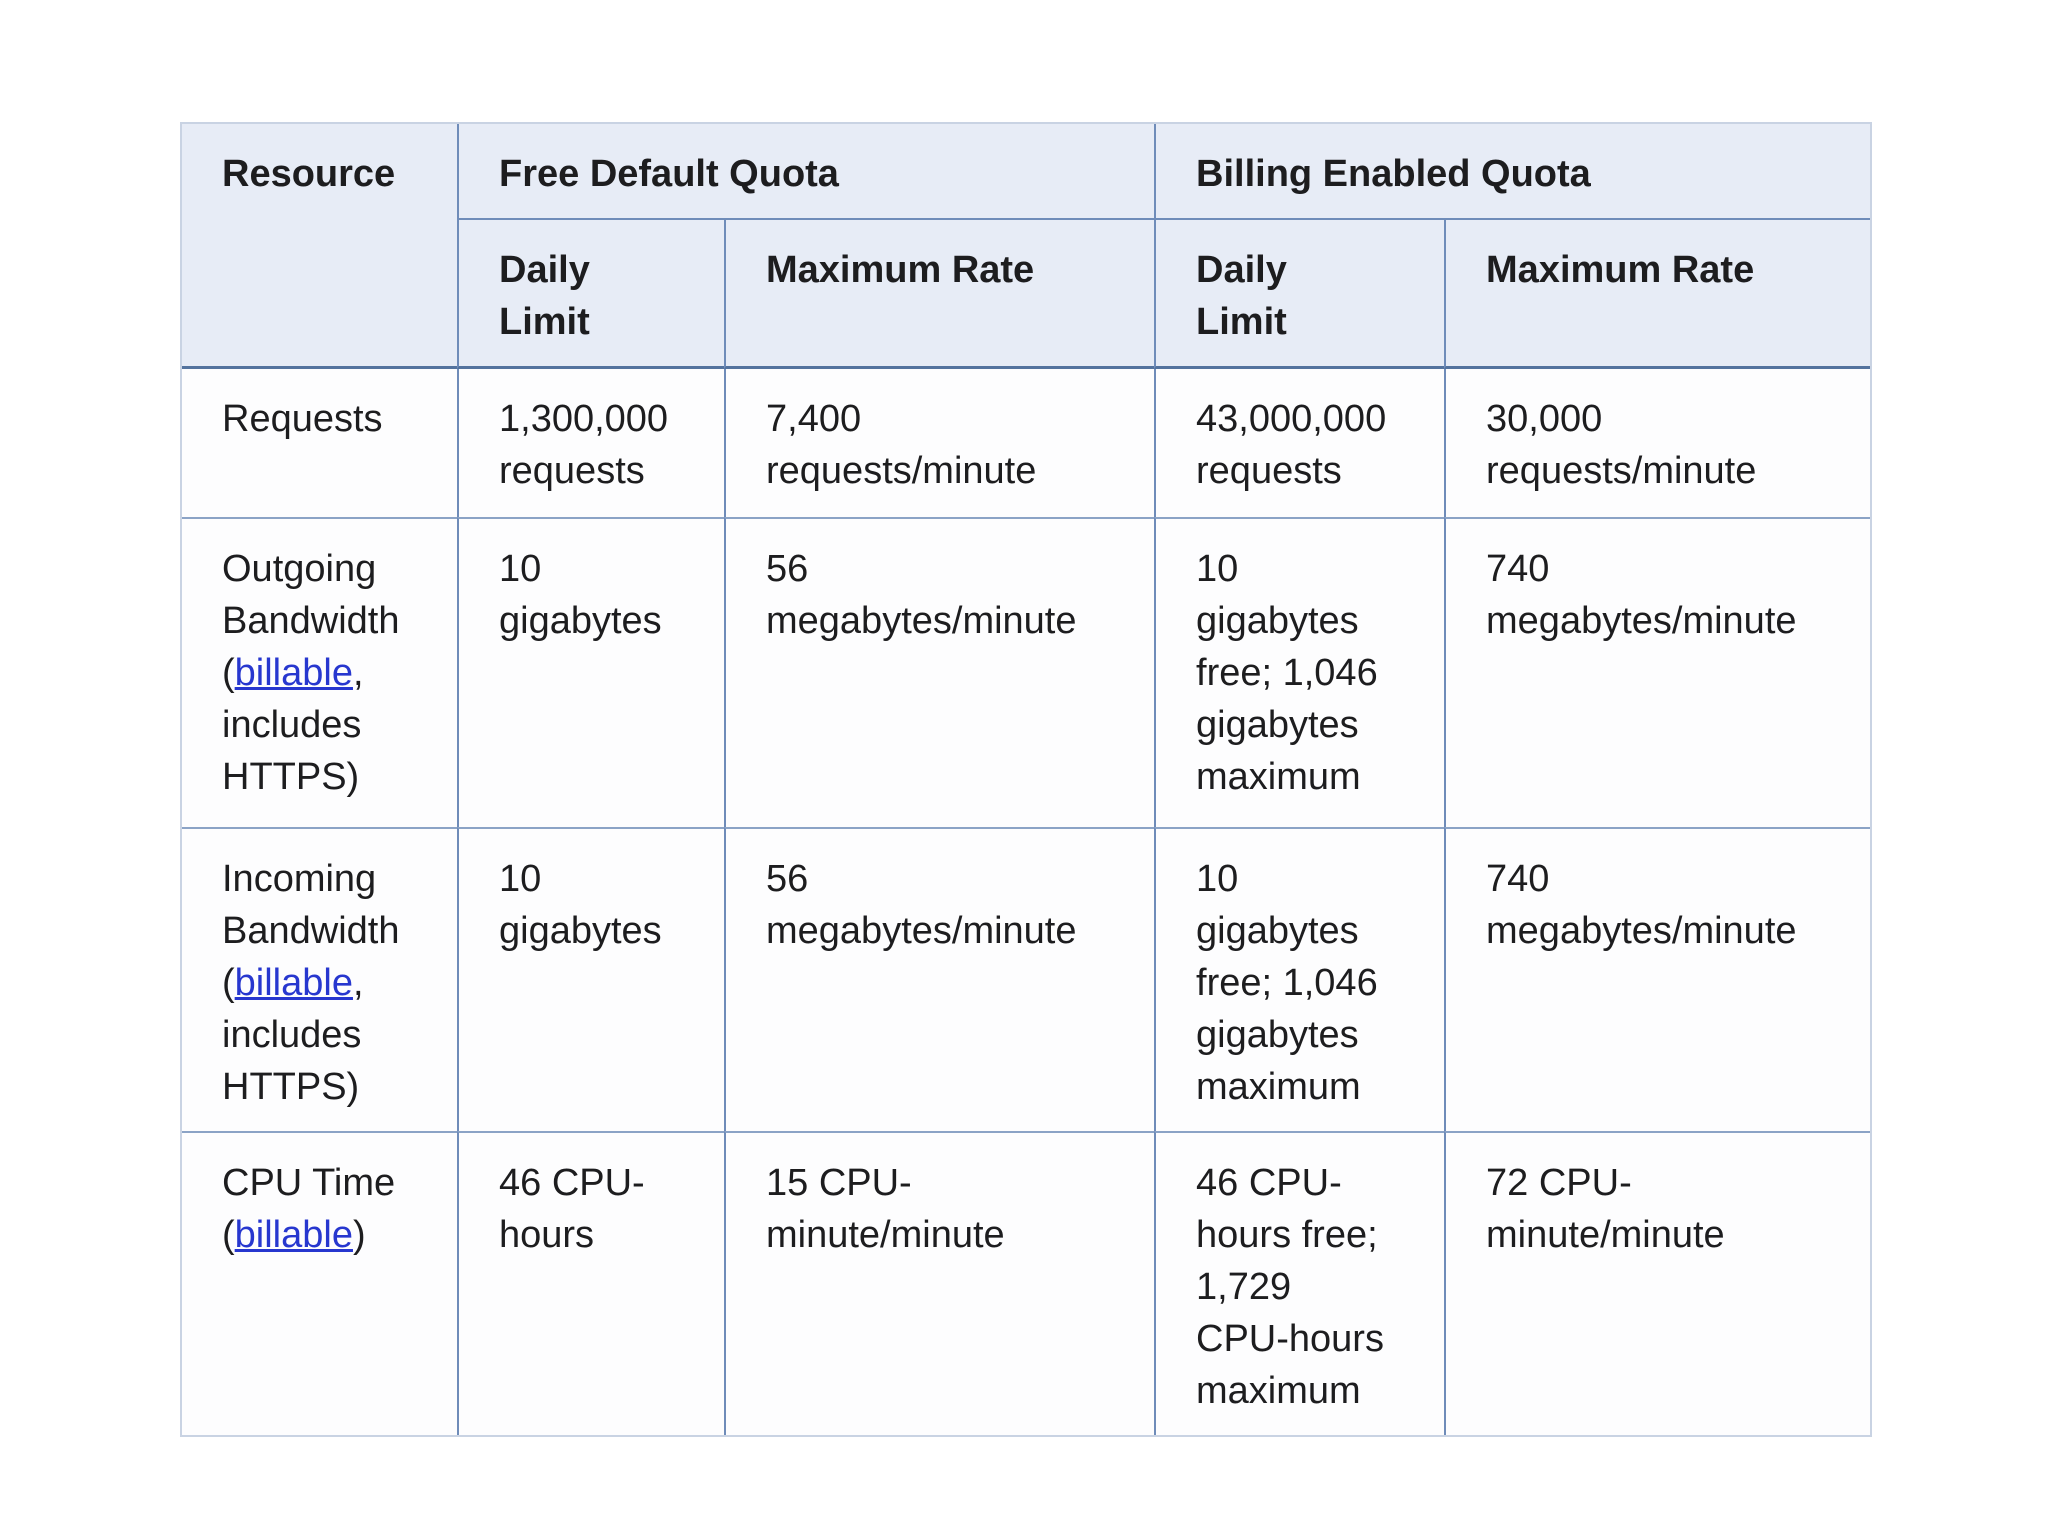 The height and width of the screenshot is (1536, 2048). I want to click on header-billing-enabled-quota: Billing Enabled Quota, so click(1512, 172).